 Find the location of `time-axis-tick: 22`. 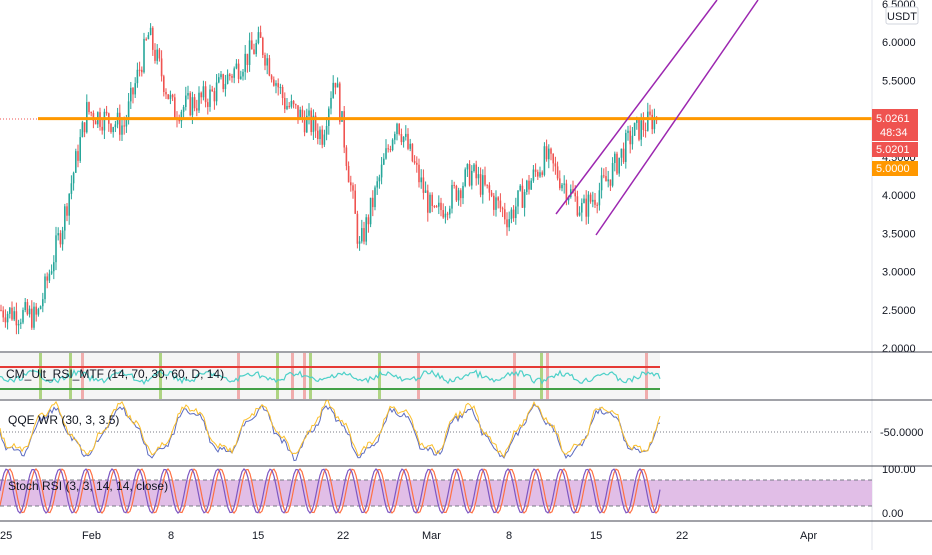

time-axis-tick: 22 is located at coordinates (343, 536).